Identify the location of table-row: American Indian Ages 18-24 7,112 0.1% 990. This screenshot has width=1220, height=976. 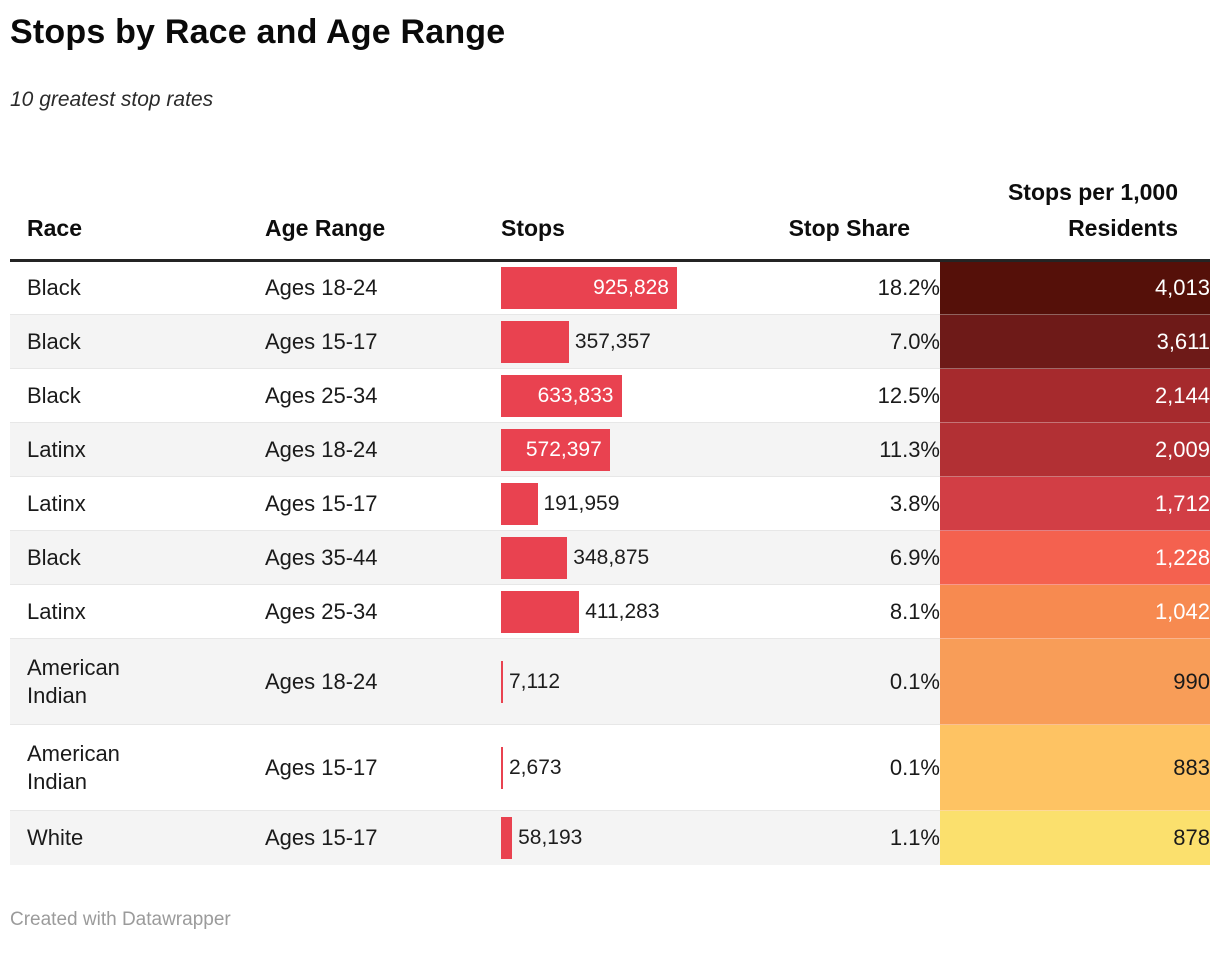
(610, 681).